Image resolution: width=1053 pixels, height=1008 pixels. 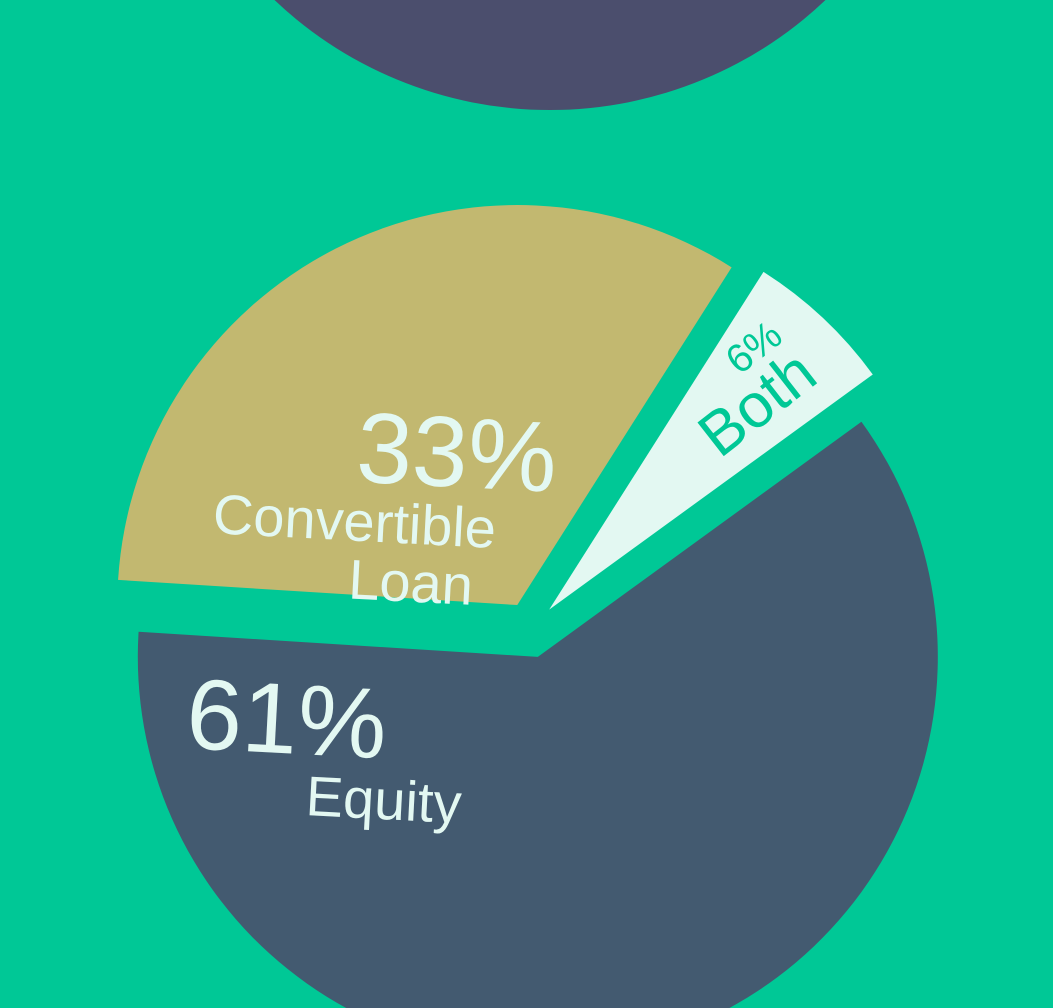 I want to click on decorative-circle, so click(x=550, y=55).